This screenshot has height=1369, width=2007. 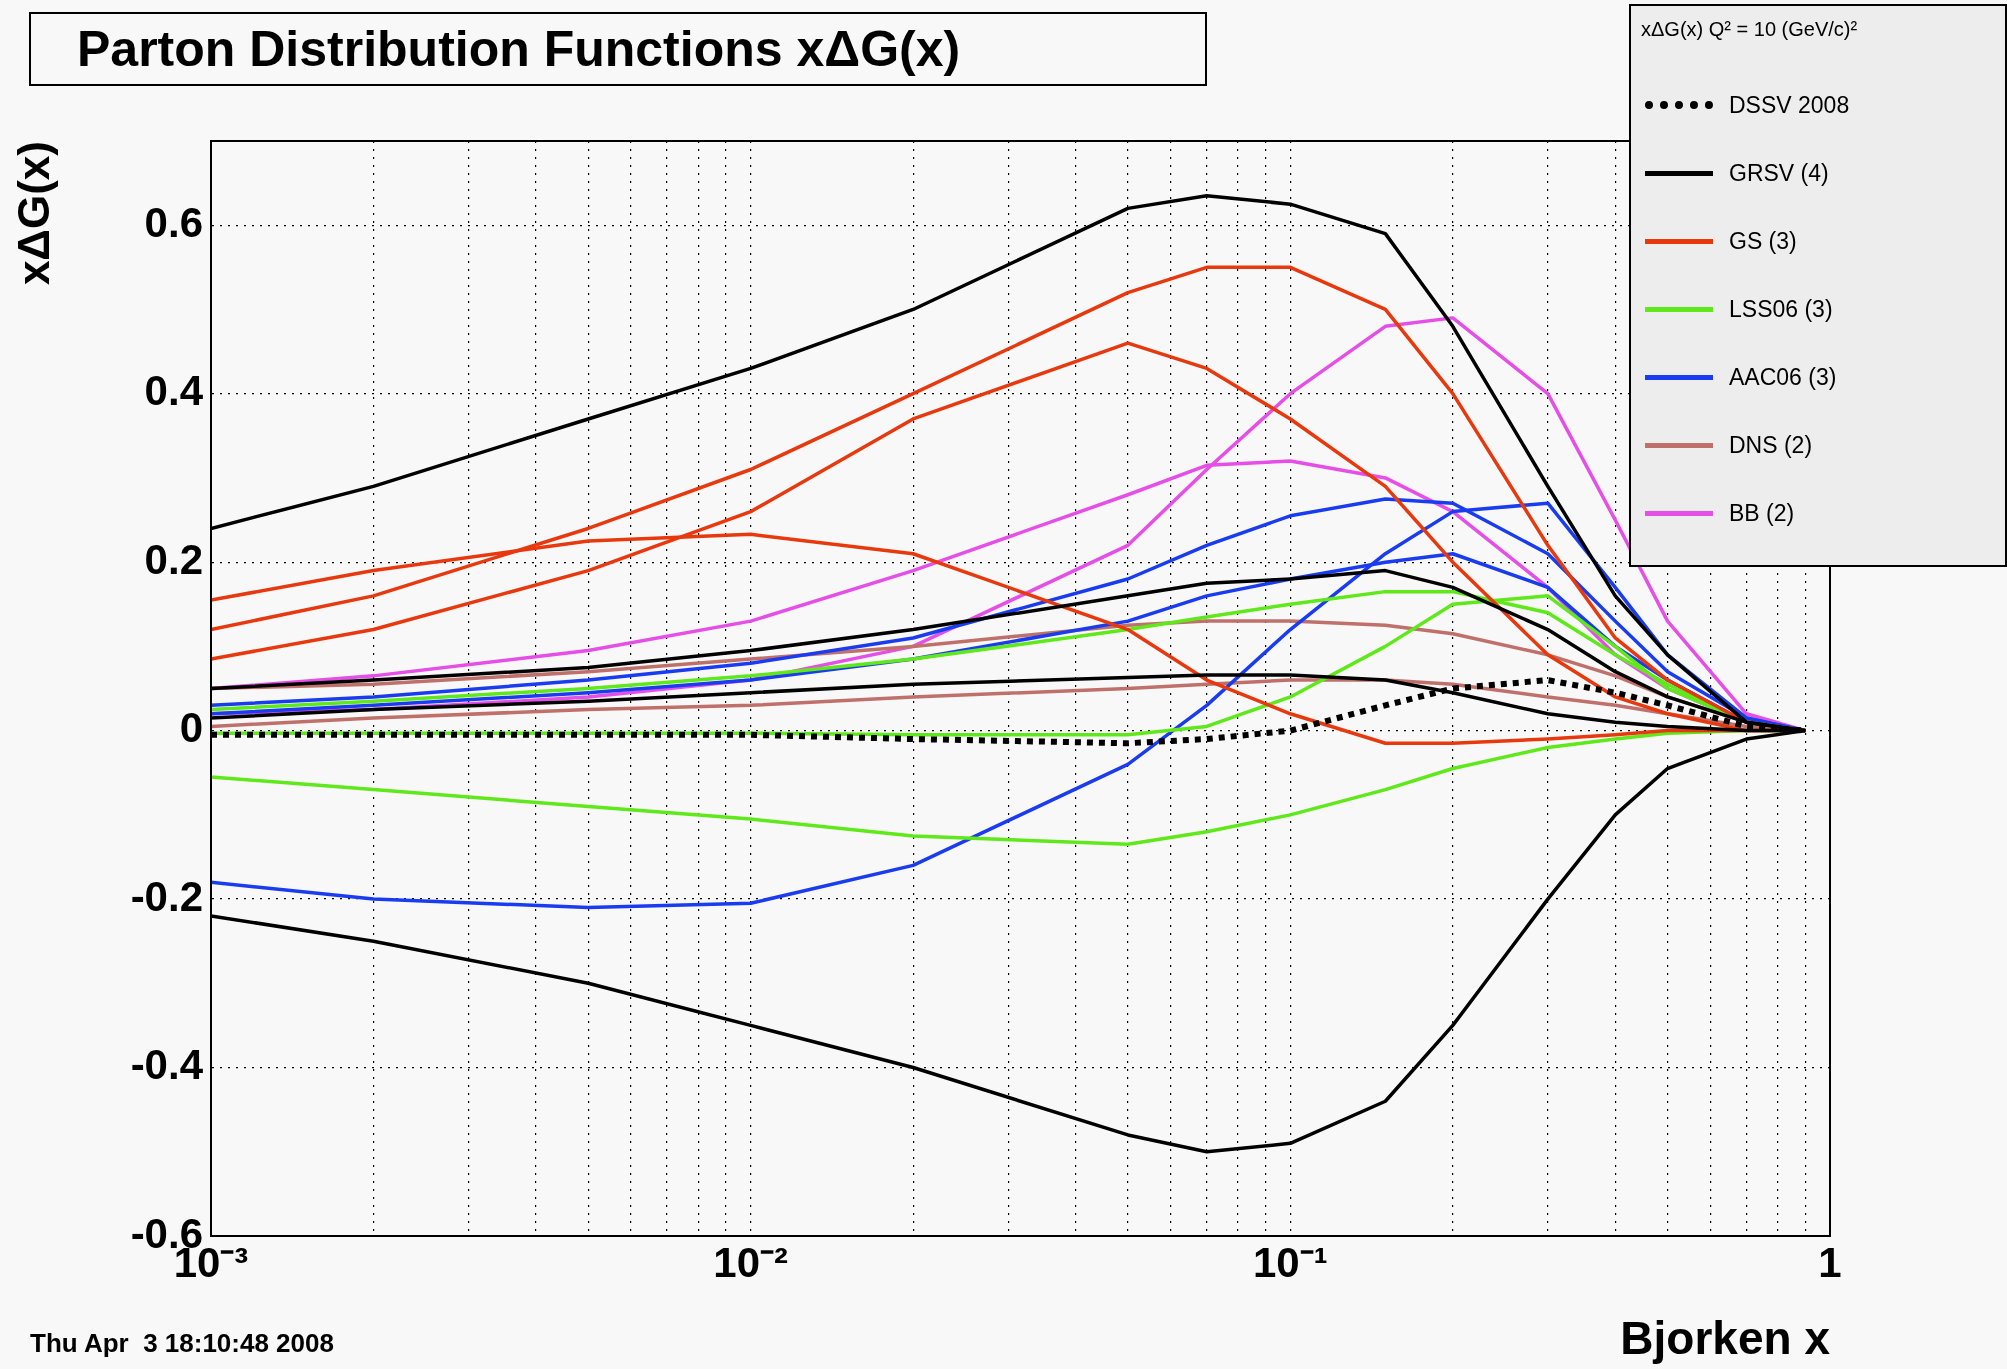 What do you see at coordinates (166, 896) in the screenshot?
I see `y-tick-label: -0.2` at bounding box center [166, 896].